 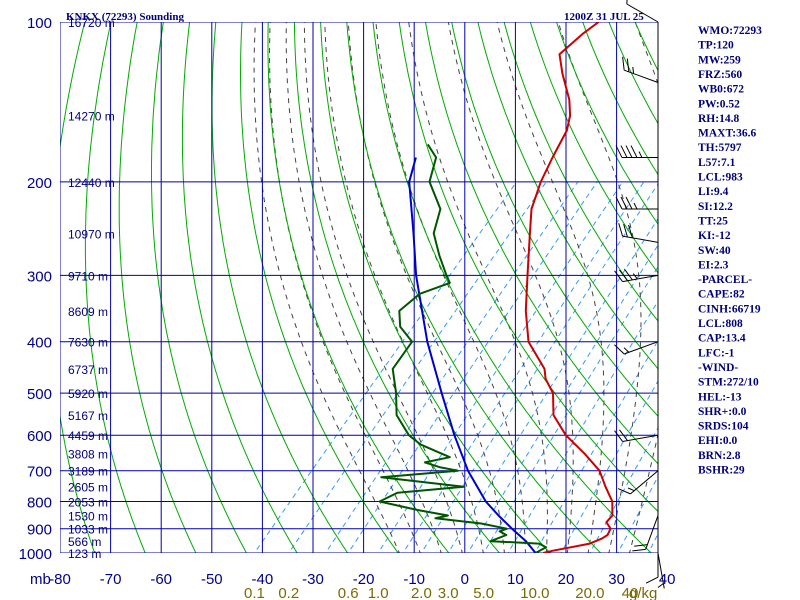 I want to click on pressure-unit-label: mb, so click(x=40, y=579).